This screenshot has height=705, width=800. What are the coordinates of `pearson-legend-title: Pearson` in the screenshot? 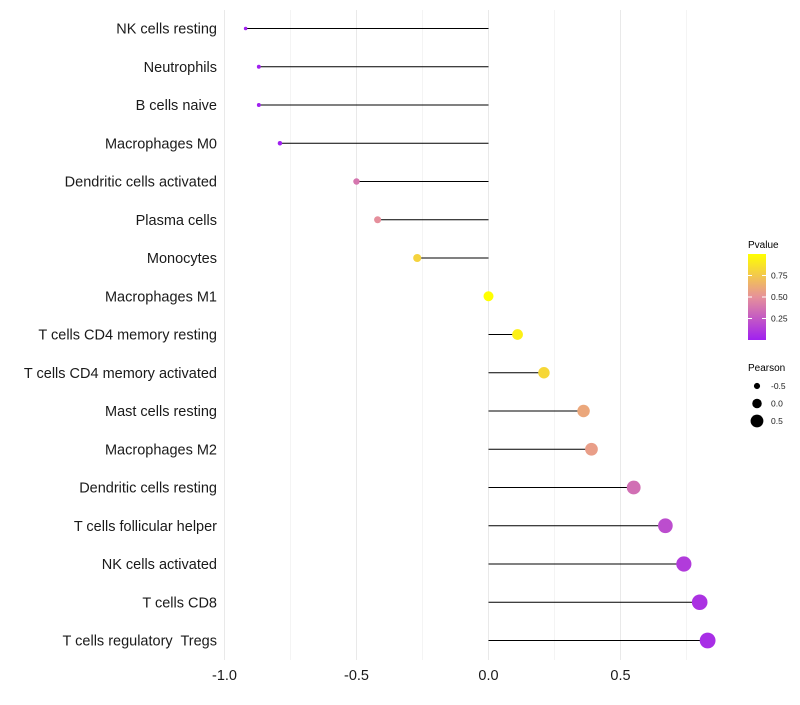 It's located at (766, 368).